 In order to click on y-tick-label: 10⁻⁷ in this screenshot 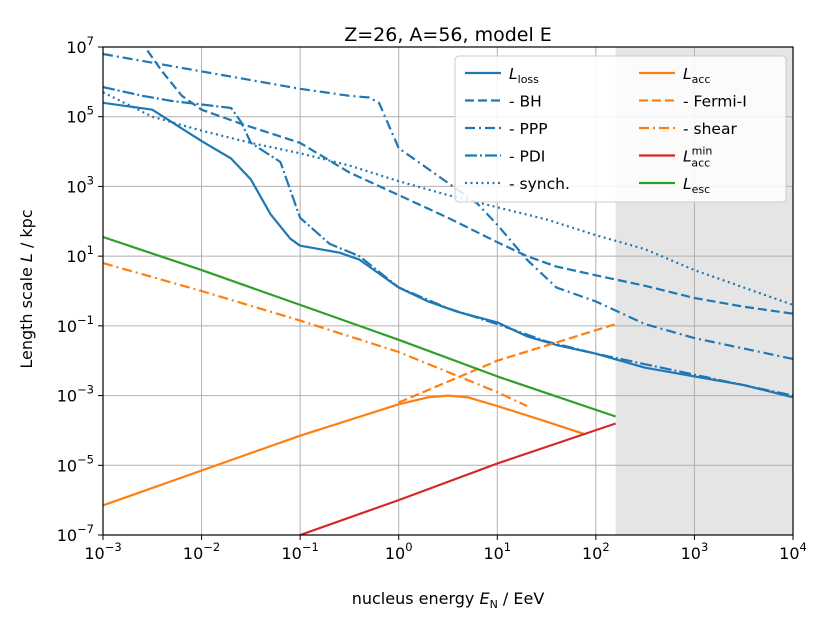, I will do `click(75, 533)`.